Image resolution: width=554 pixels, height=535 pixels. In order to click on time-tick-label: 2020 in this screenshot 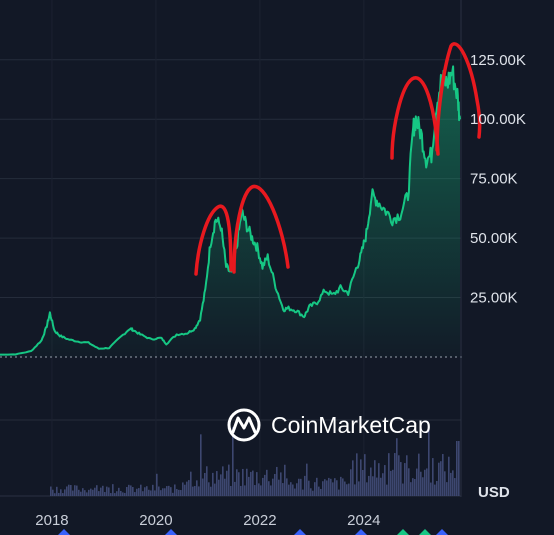, I will do `click(155, 520)`.